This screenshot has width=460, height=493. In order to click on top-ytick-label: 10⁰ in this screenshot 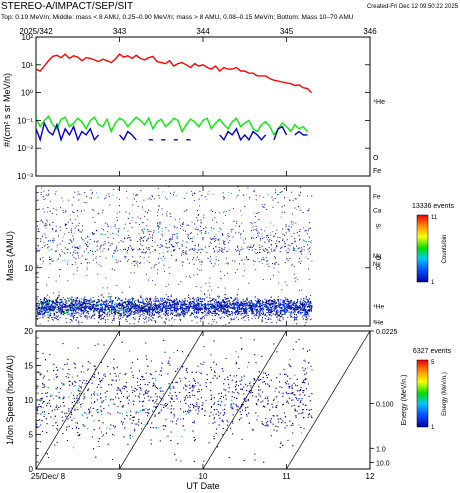, I will do `click(27, 93)`.